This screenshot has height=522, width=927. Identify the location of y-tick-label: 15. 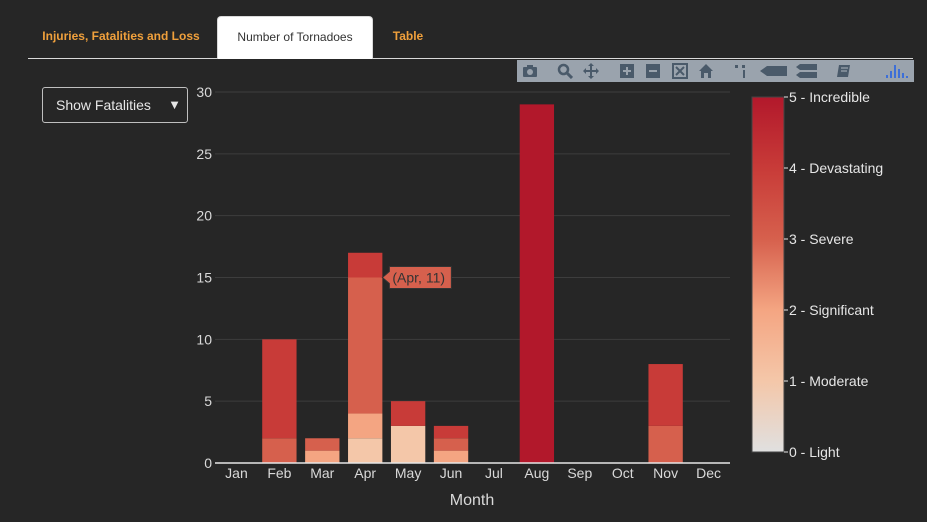
(204, 278).